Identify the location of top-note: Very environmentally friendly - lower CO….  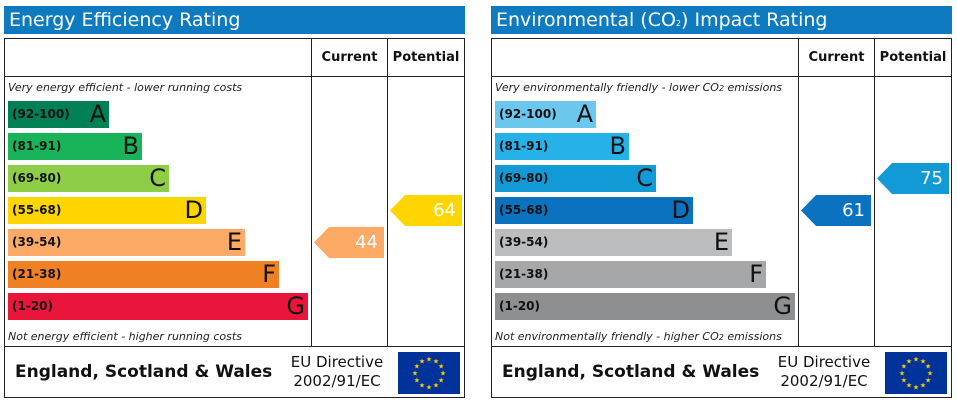
(639, 87).